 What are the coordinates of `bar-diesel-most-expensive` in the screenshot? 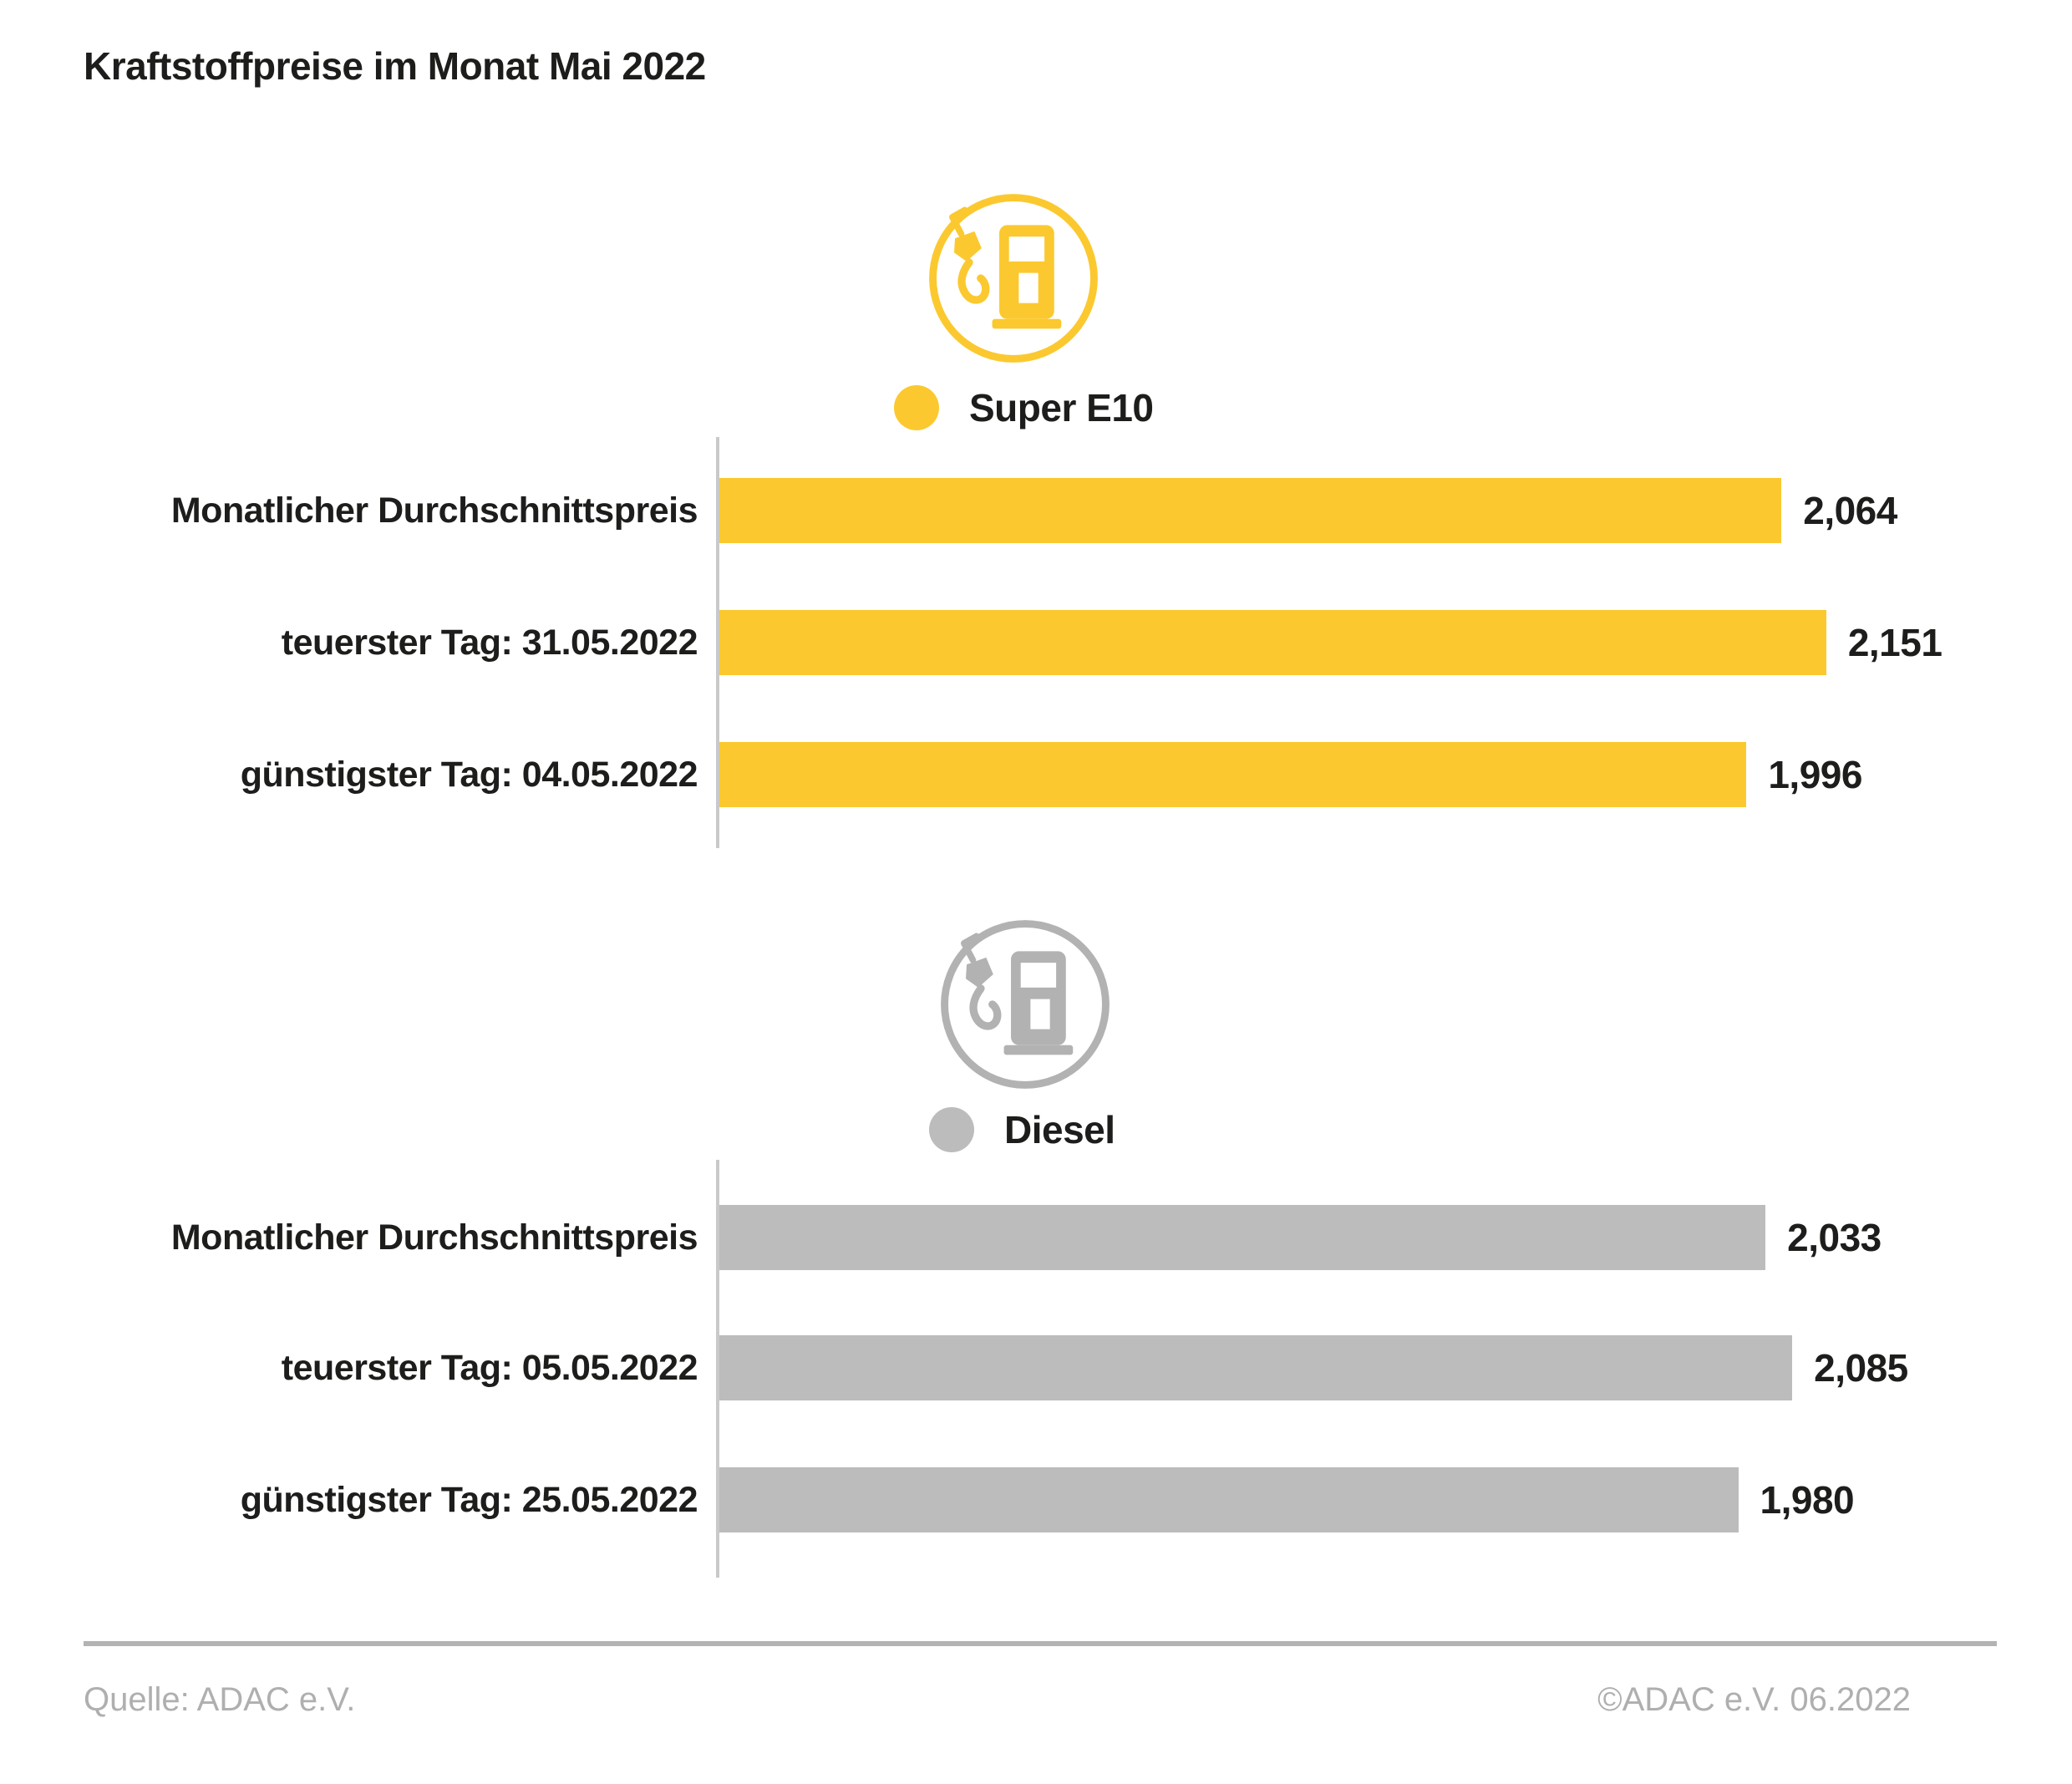 It's located at (1256, 1367).